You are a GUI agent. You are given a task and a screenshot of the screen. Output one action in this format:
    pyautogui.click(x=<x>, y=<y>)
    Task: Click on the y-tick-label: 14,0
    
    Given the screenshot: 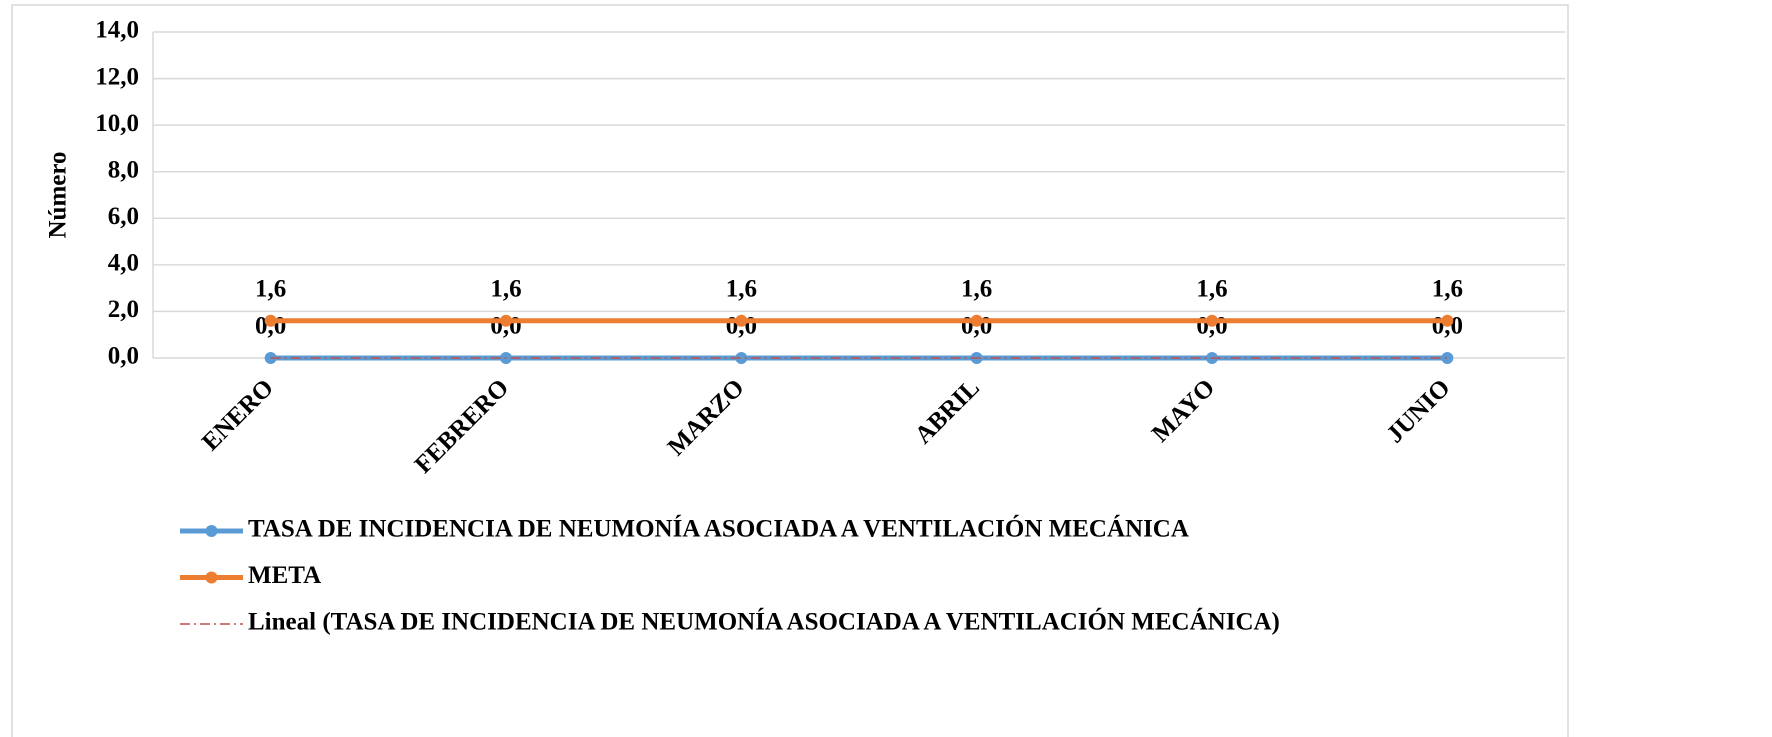 What is the action you would take?
    pyautogui.click(x=117, y=30)
    